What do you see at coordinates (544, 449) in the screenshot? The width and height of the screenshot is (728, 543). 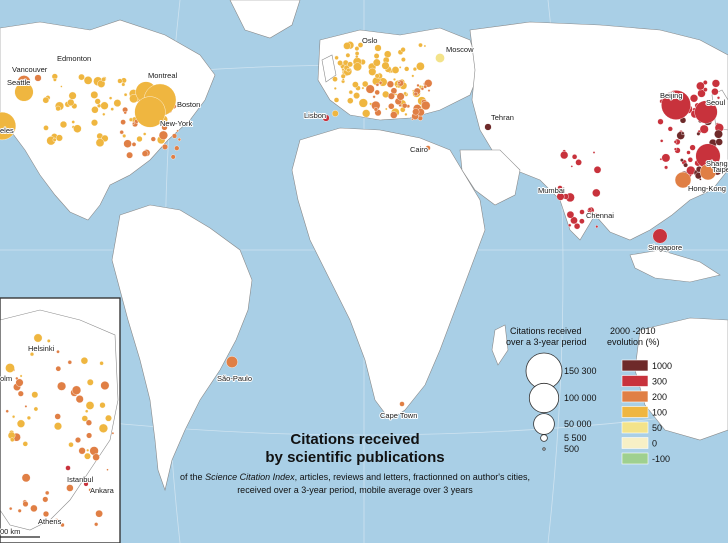 I see `legend-size-circle` at bounding box center [544, 449].